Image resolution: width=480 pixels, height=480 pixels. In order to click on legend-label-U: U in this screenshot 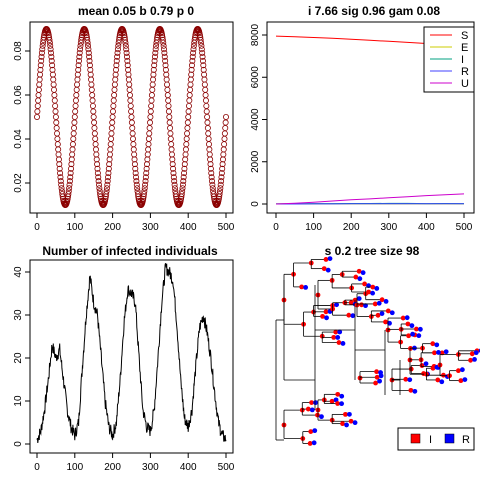, I will do `click(465, 84)`.